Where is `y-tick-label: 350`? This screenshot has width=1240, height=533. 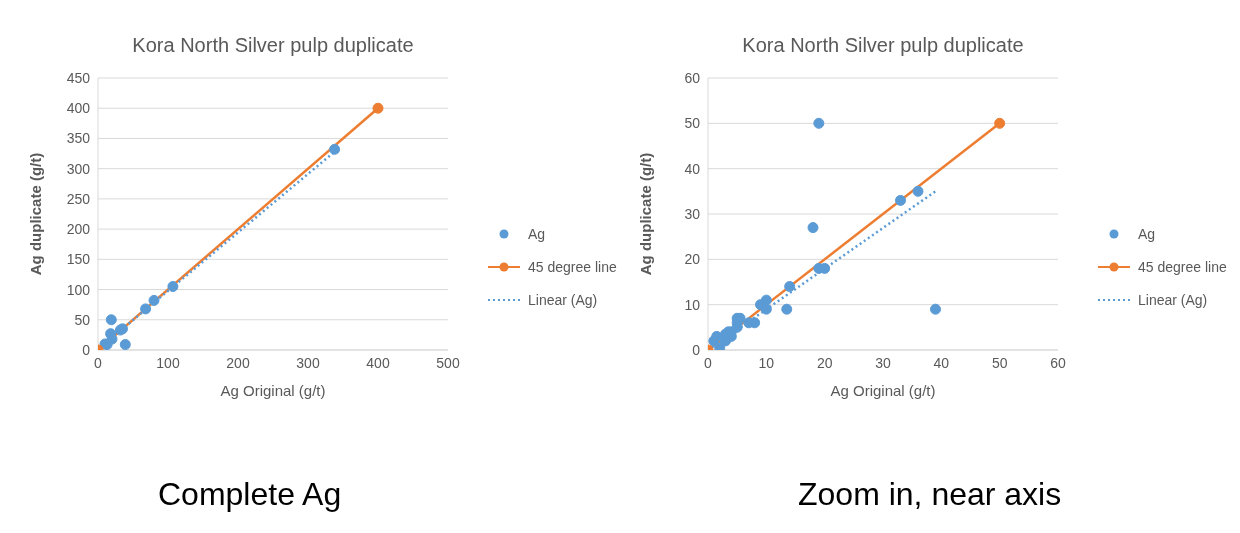
y-tick-label: 350 is located at coordinates (78, 138).